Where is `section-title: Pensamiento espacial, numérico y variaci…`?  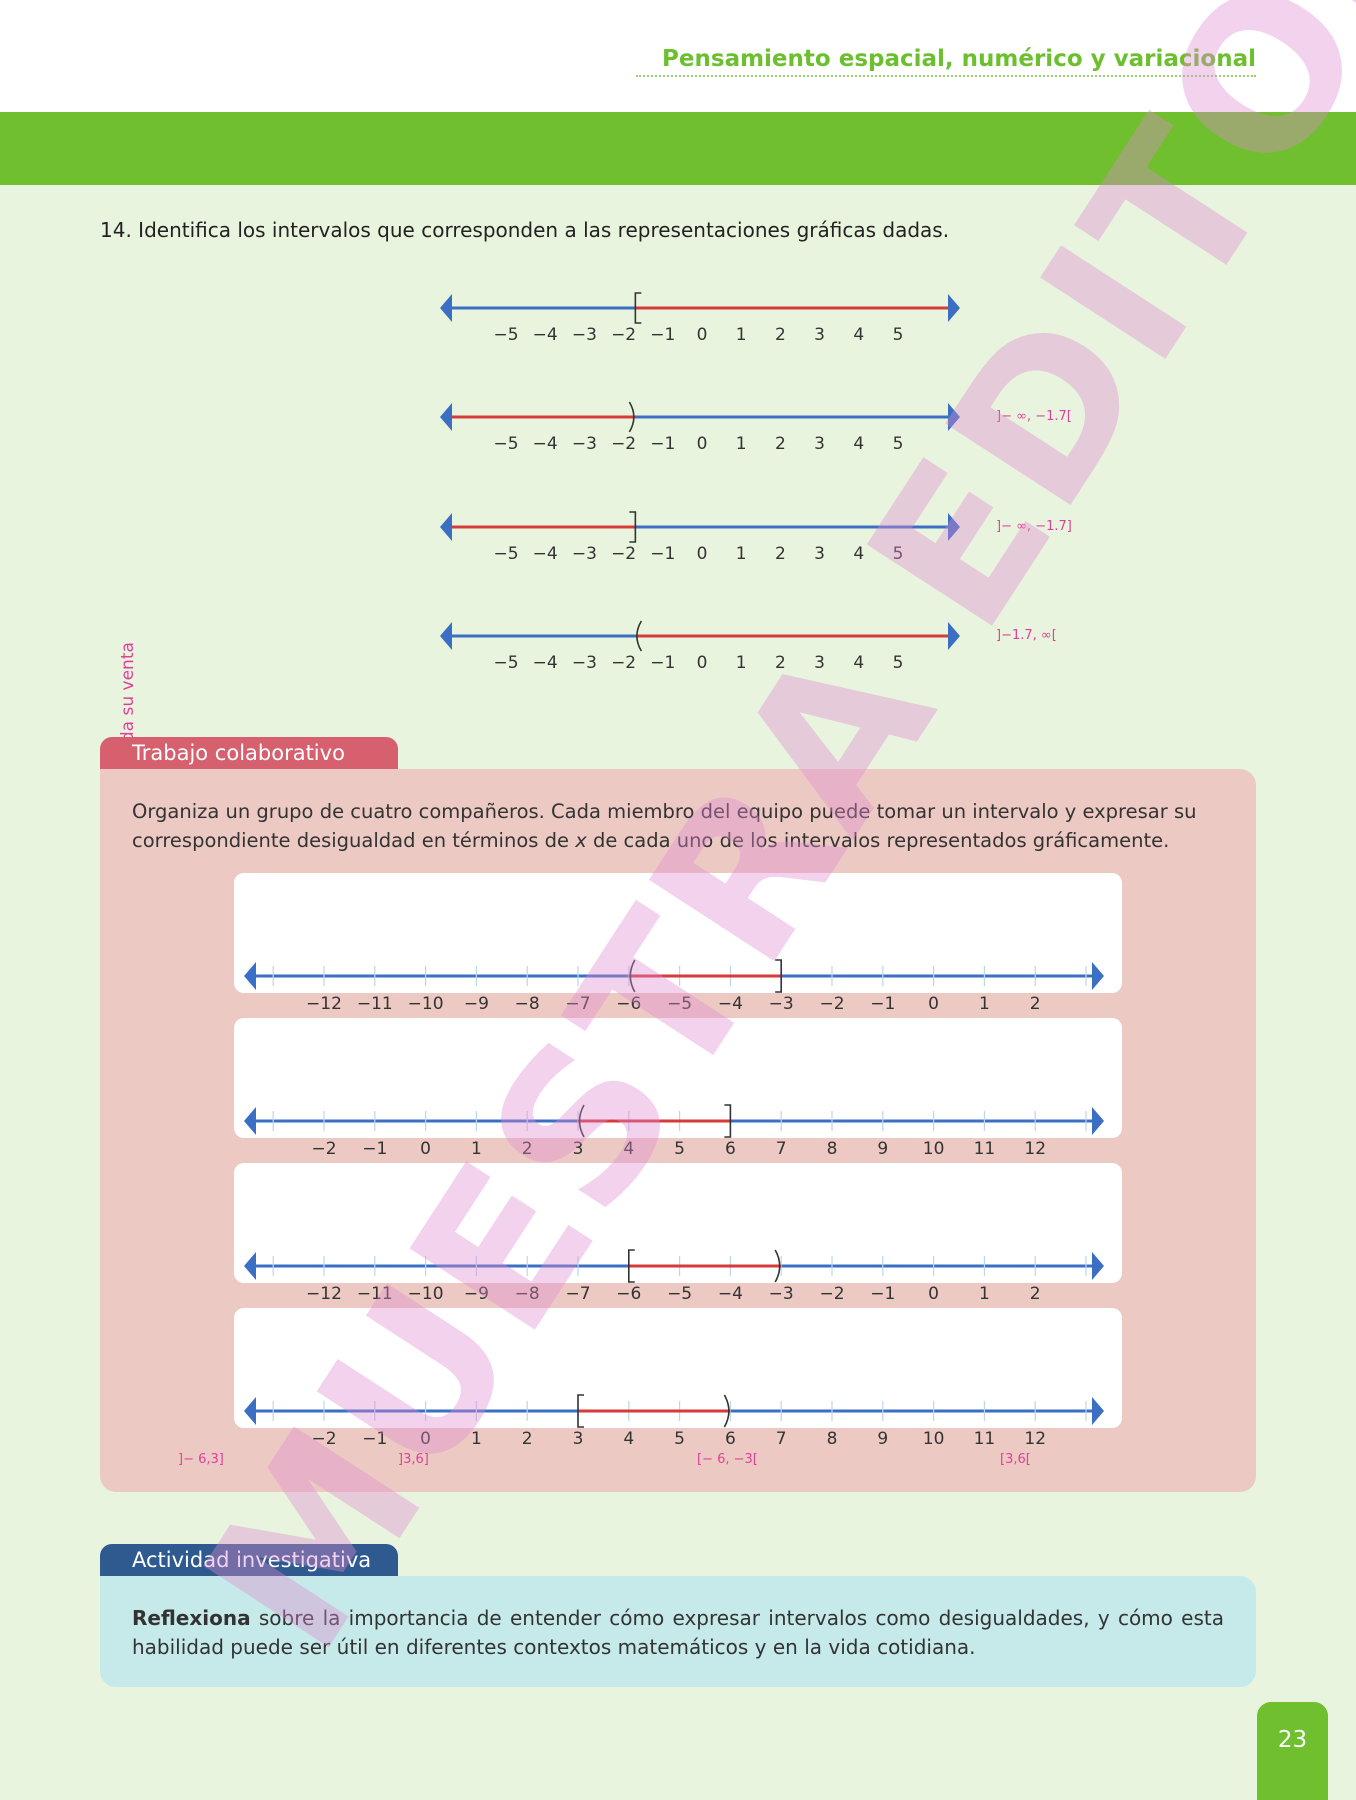
section-title: Pensamiento espacial, numérico y variaci… is located at coordinates (946, 61).